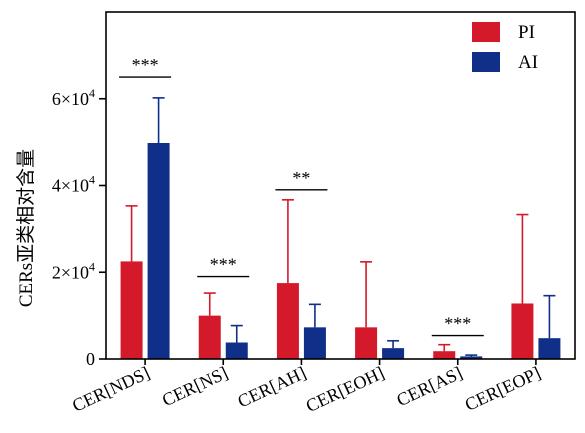 This screenshot has height=433, width=585. What do you see at coordinates (486, 32) in the screenshot?
I see `legend-swatch-pi` at bounding box center [486, 32].